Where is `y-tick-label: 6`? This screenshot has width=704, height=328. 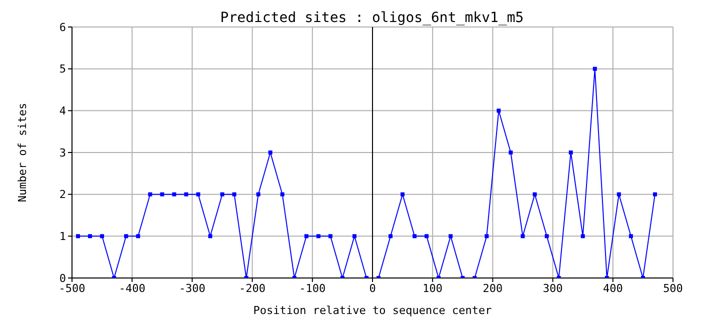
y-tick-label: 6 is located at coordinates (62, 27).